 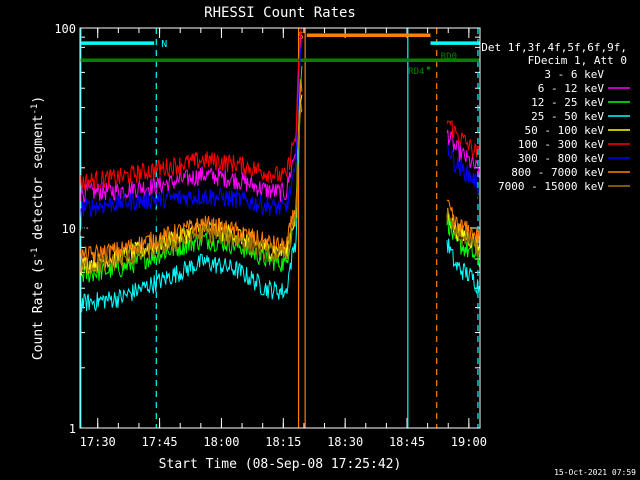 What do you see at coordinates (565, 130) in the screenshot?
I see `legend-entry-label: 50 - 100 keV` at bounding box center [565, 130].